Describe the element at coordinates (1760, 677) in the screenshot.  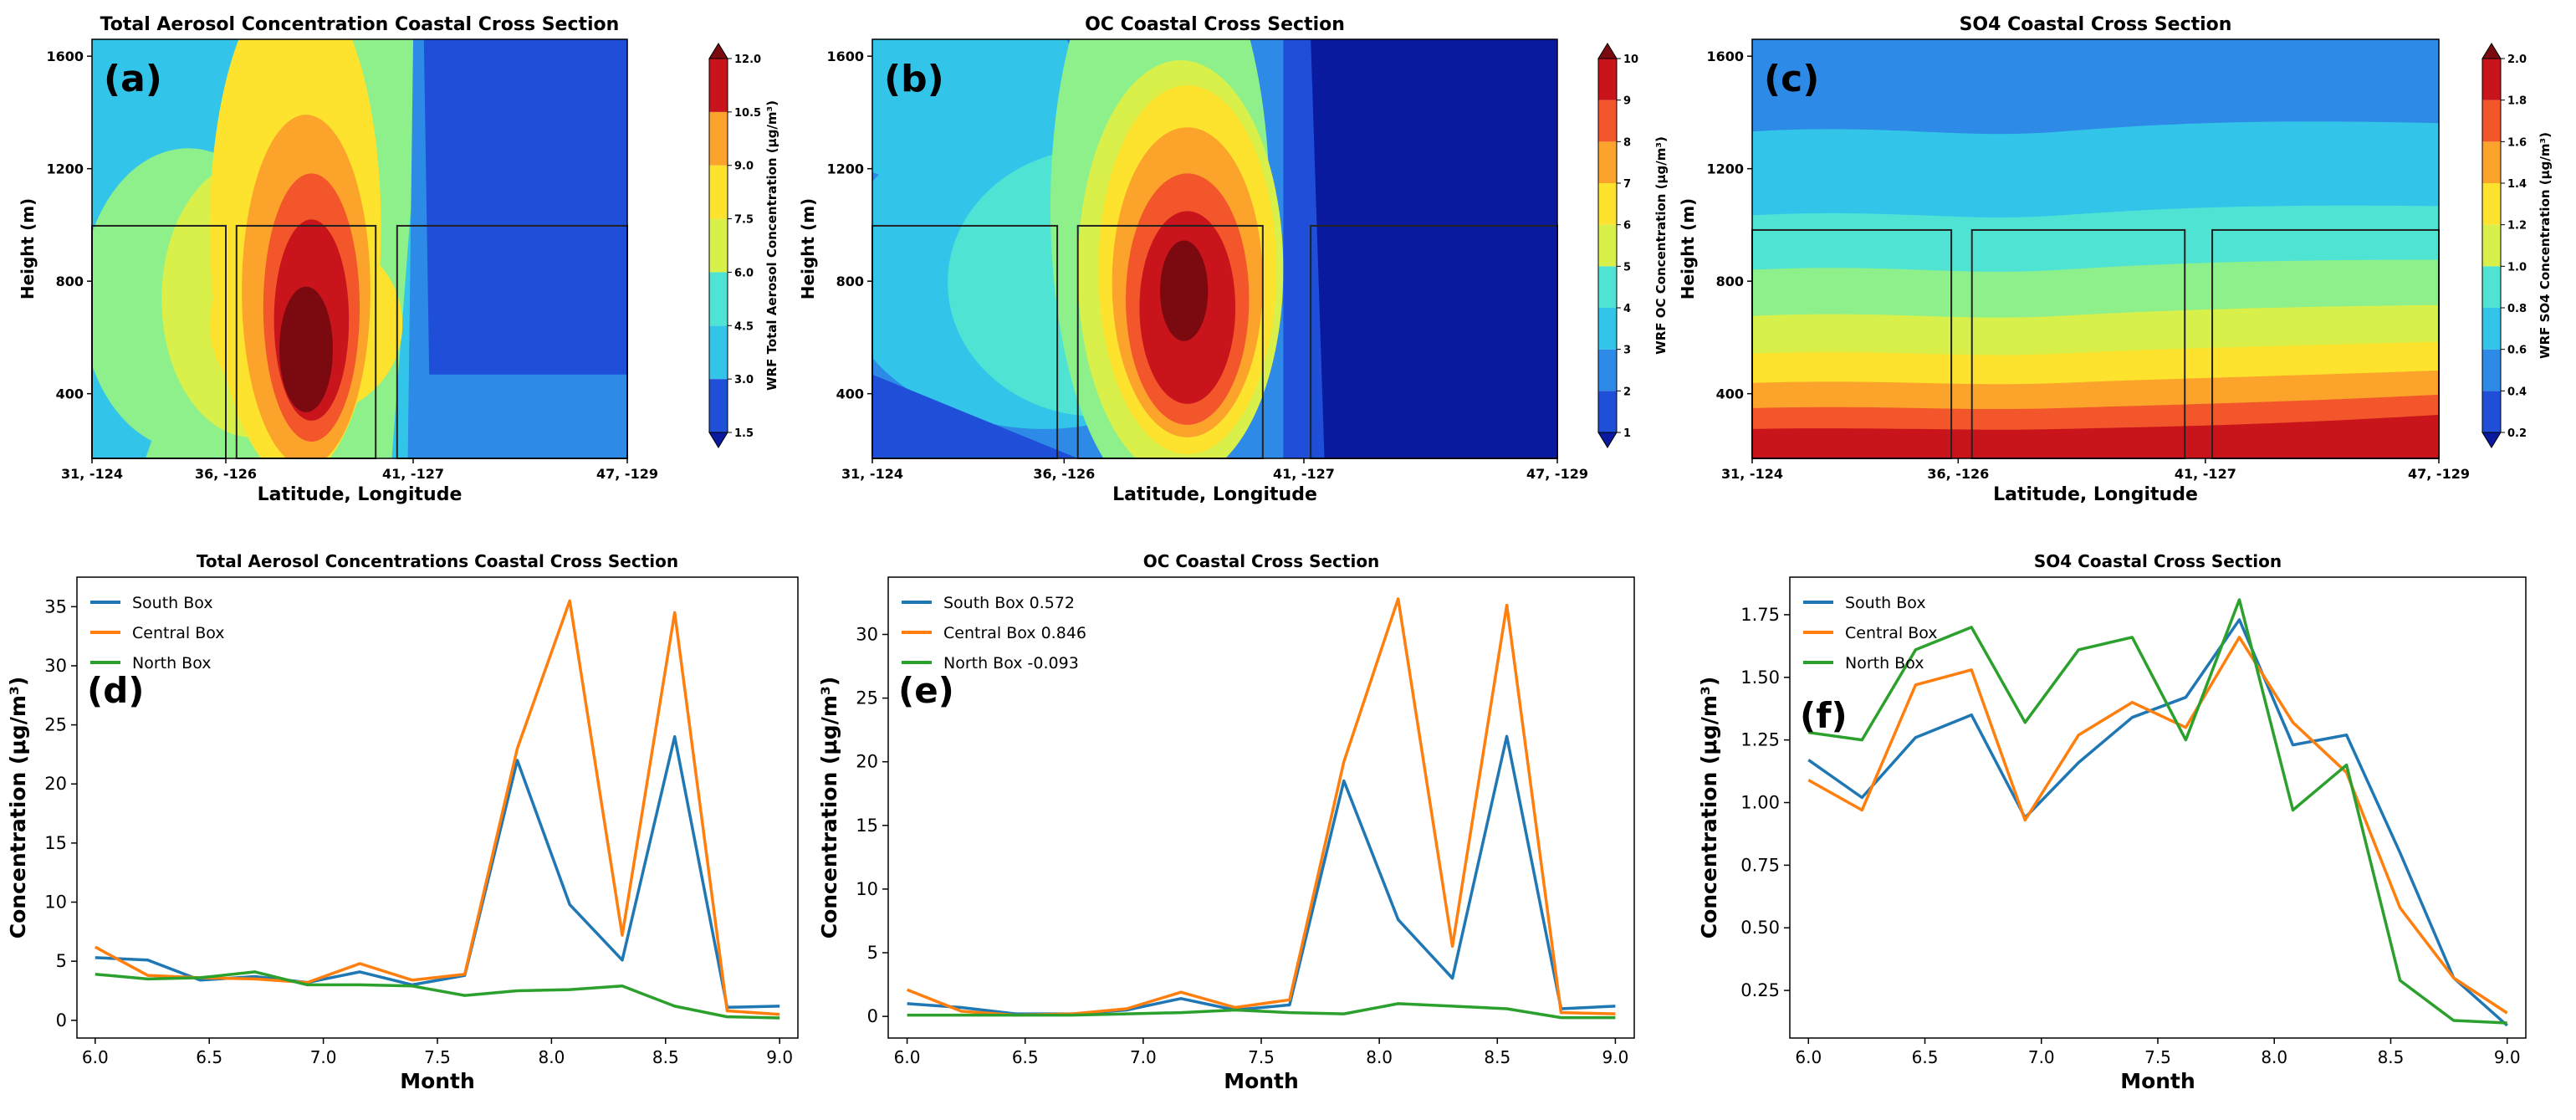
I see `y-tick-label: 1.50` at that location.